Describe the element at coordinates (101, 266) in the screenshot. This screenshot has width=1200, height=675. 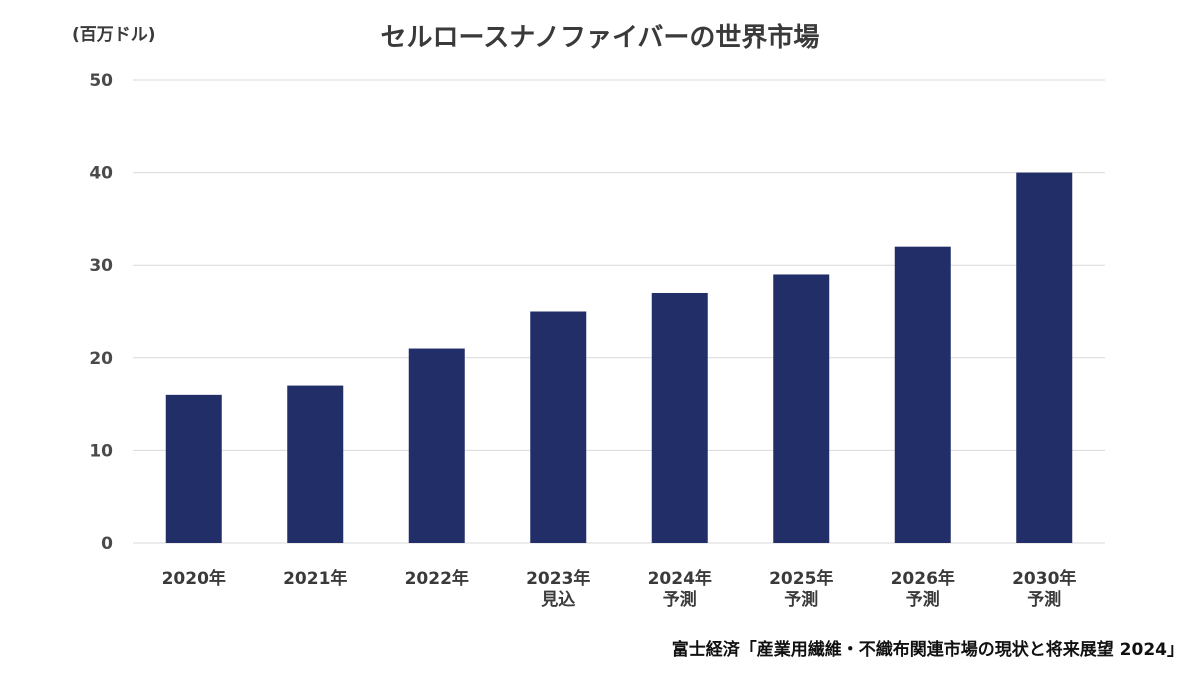
I see `y-tick-label: 30` at that location.